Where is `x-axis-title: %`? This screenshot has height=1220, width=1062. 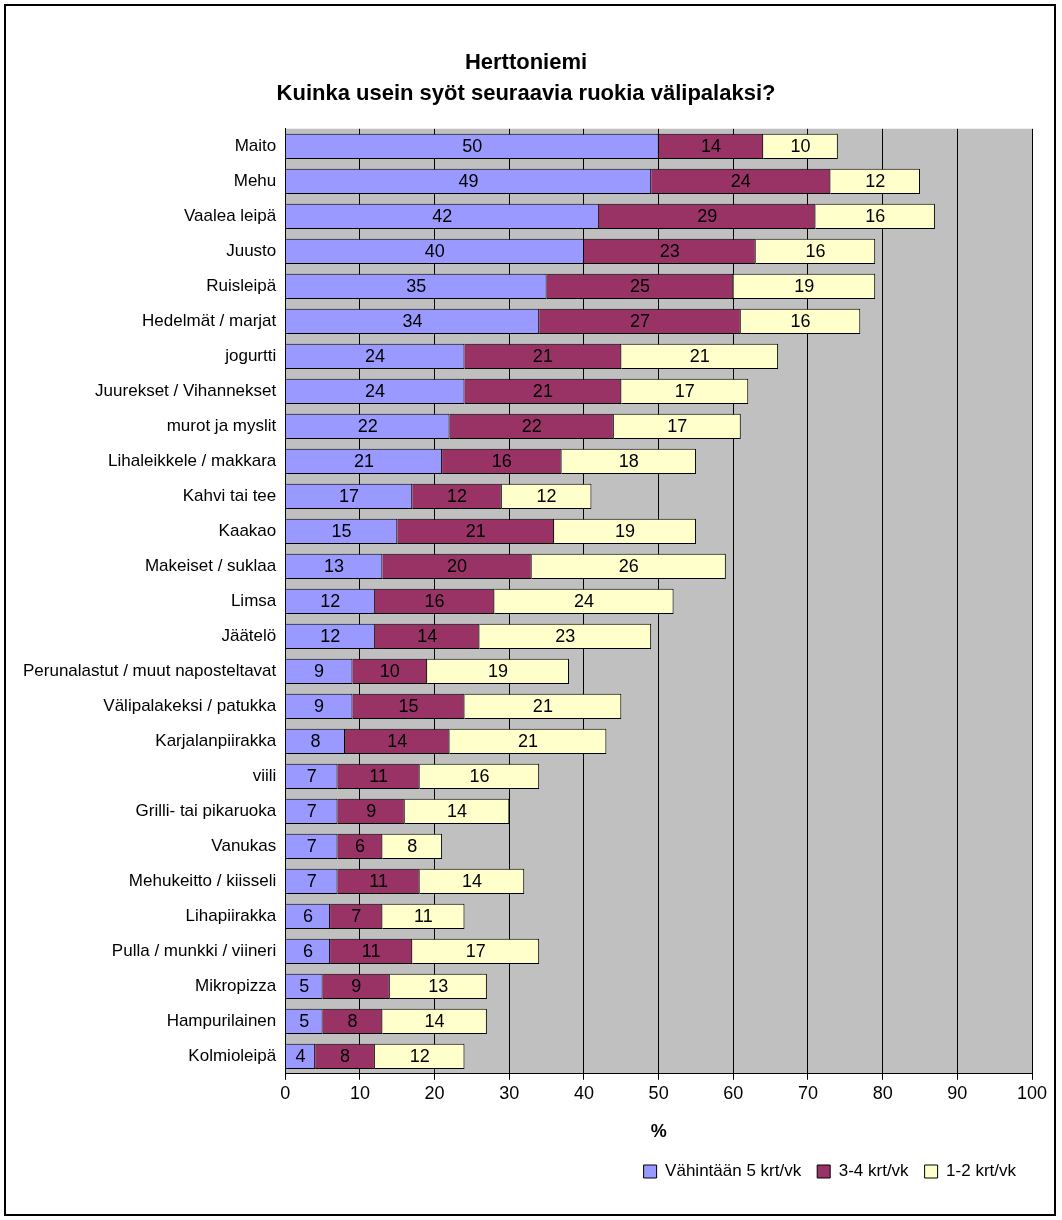 x-axis-title: % is located at coordinates (658, 1131).